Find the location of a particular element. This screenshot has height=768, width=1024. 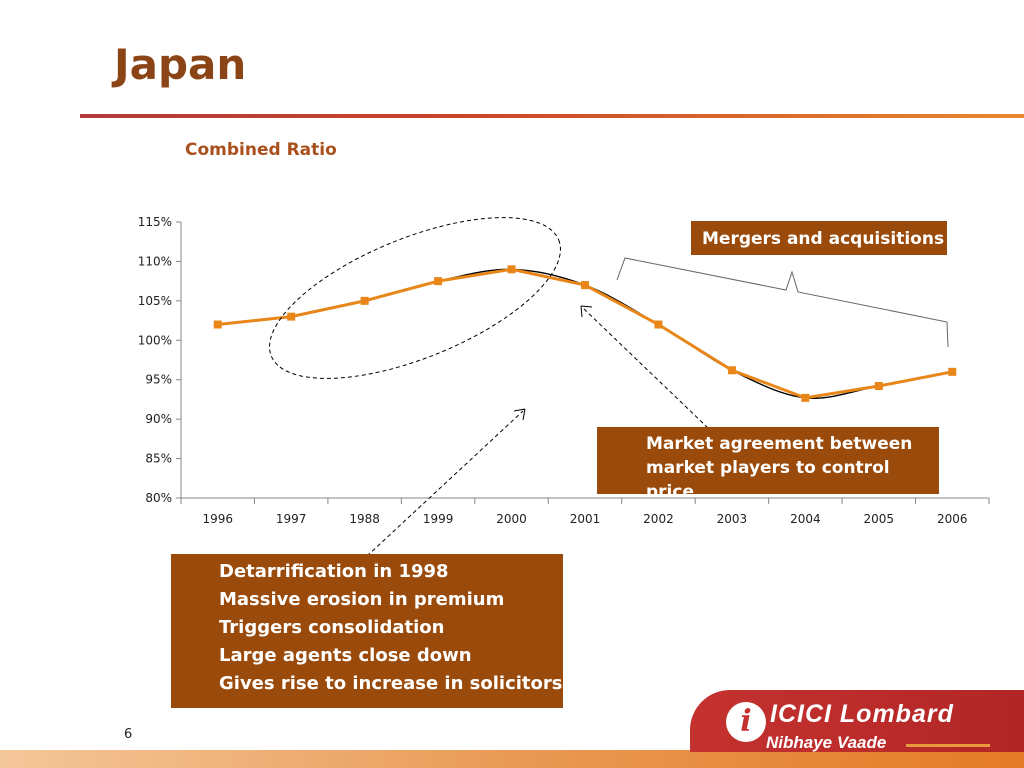

y-tick-label: 105% is located at coordinates (155, 301).